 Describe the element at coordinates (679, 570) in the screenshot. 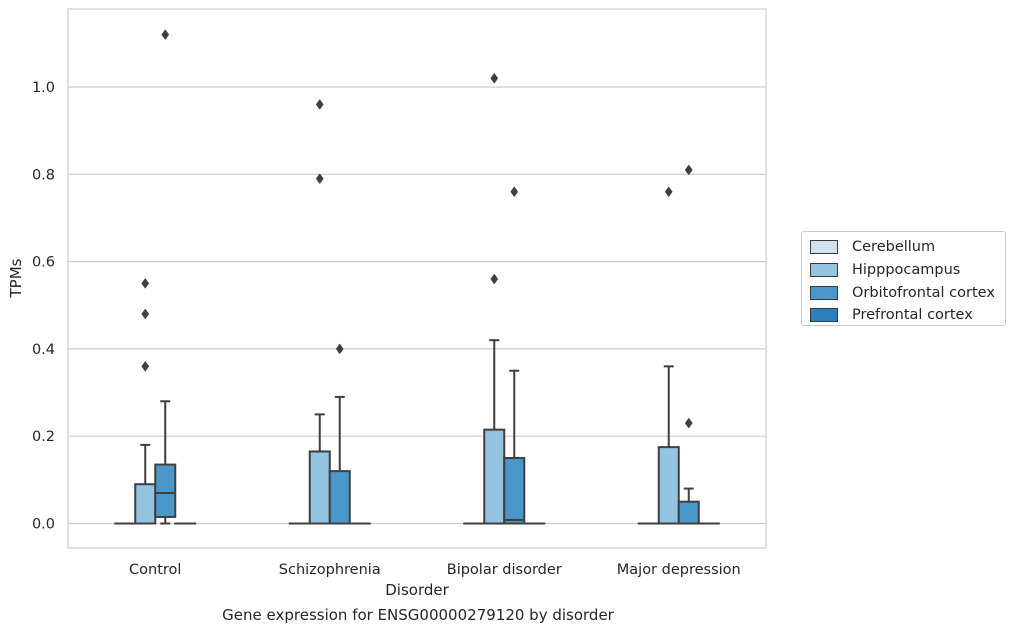

I see `x-tick-label: Major depression` at that location.